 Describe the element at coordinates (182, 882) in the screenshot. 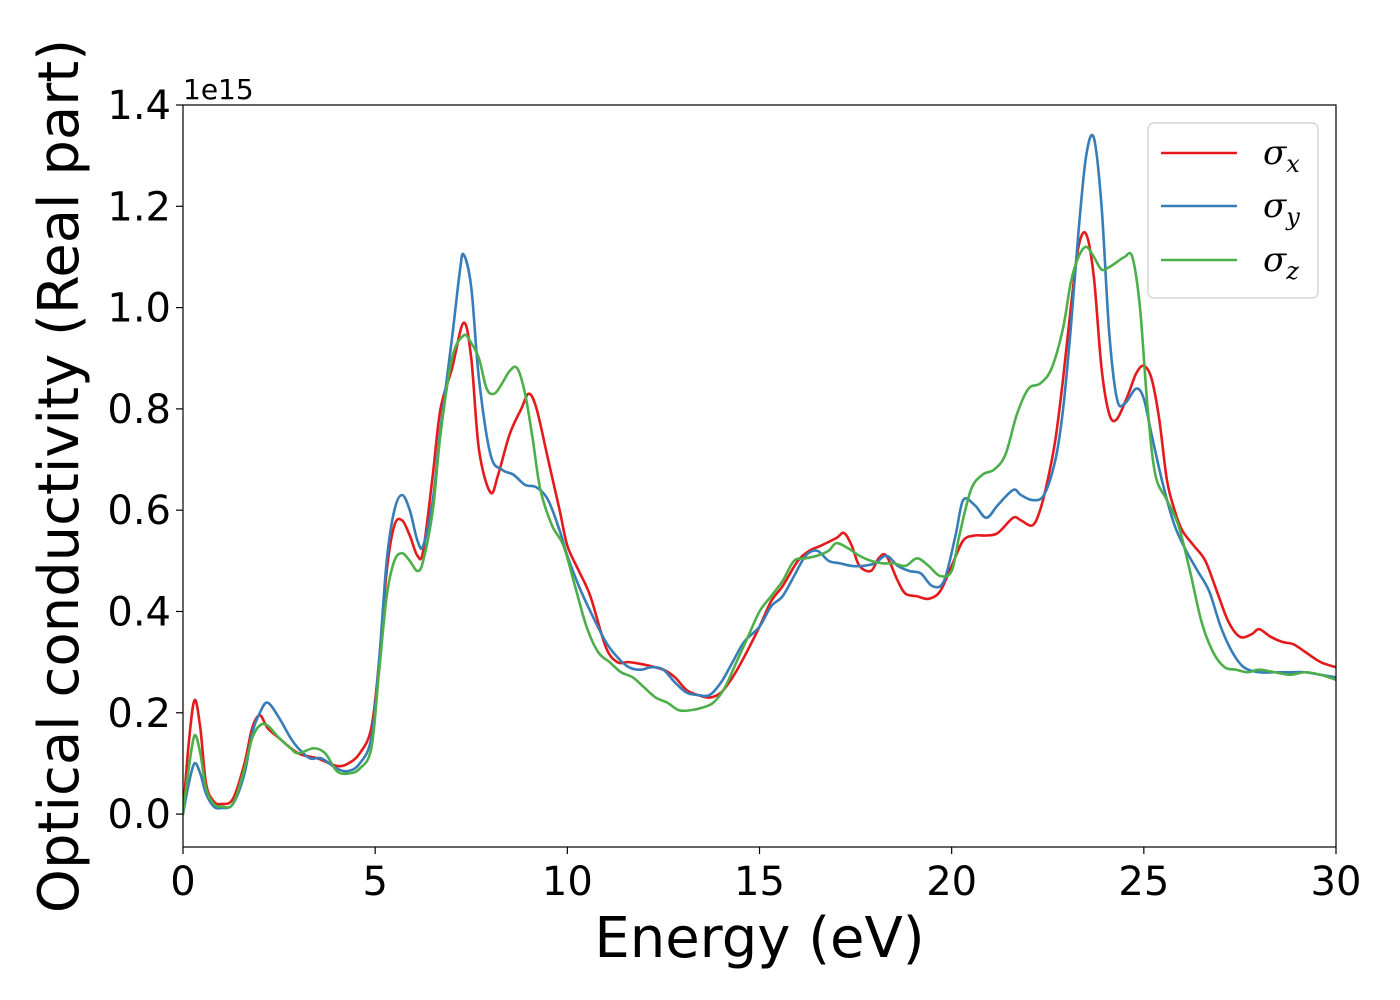

I see `x-tick-label: 0` at that location.